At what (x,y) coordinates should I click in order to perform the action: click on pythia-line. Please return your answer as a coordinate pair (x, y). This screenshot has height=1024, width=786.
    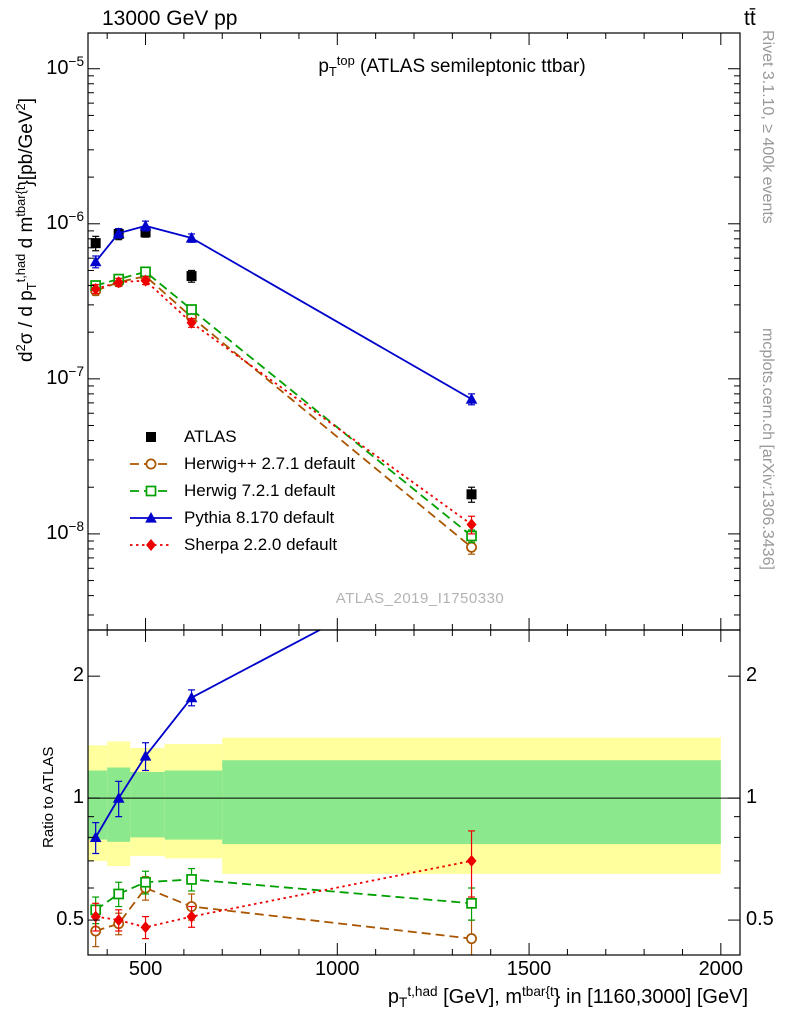
    Looking at the image, I should click on (283, 312).